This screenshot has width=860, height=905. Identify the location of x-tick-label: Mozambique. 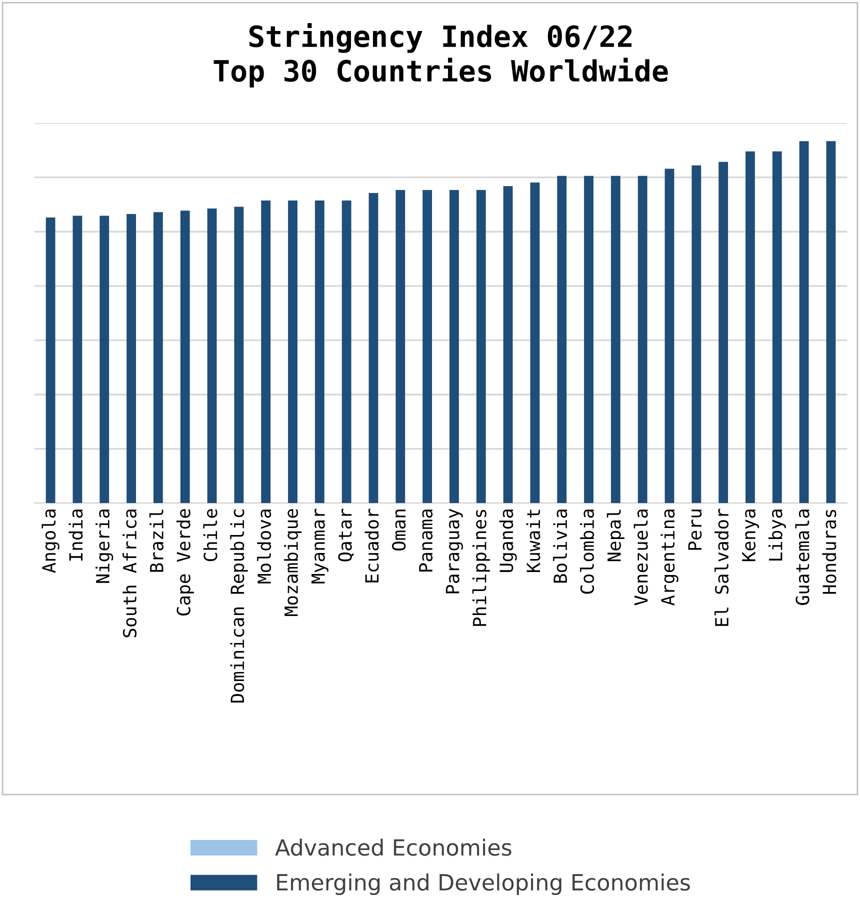
(293, 562).